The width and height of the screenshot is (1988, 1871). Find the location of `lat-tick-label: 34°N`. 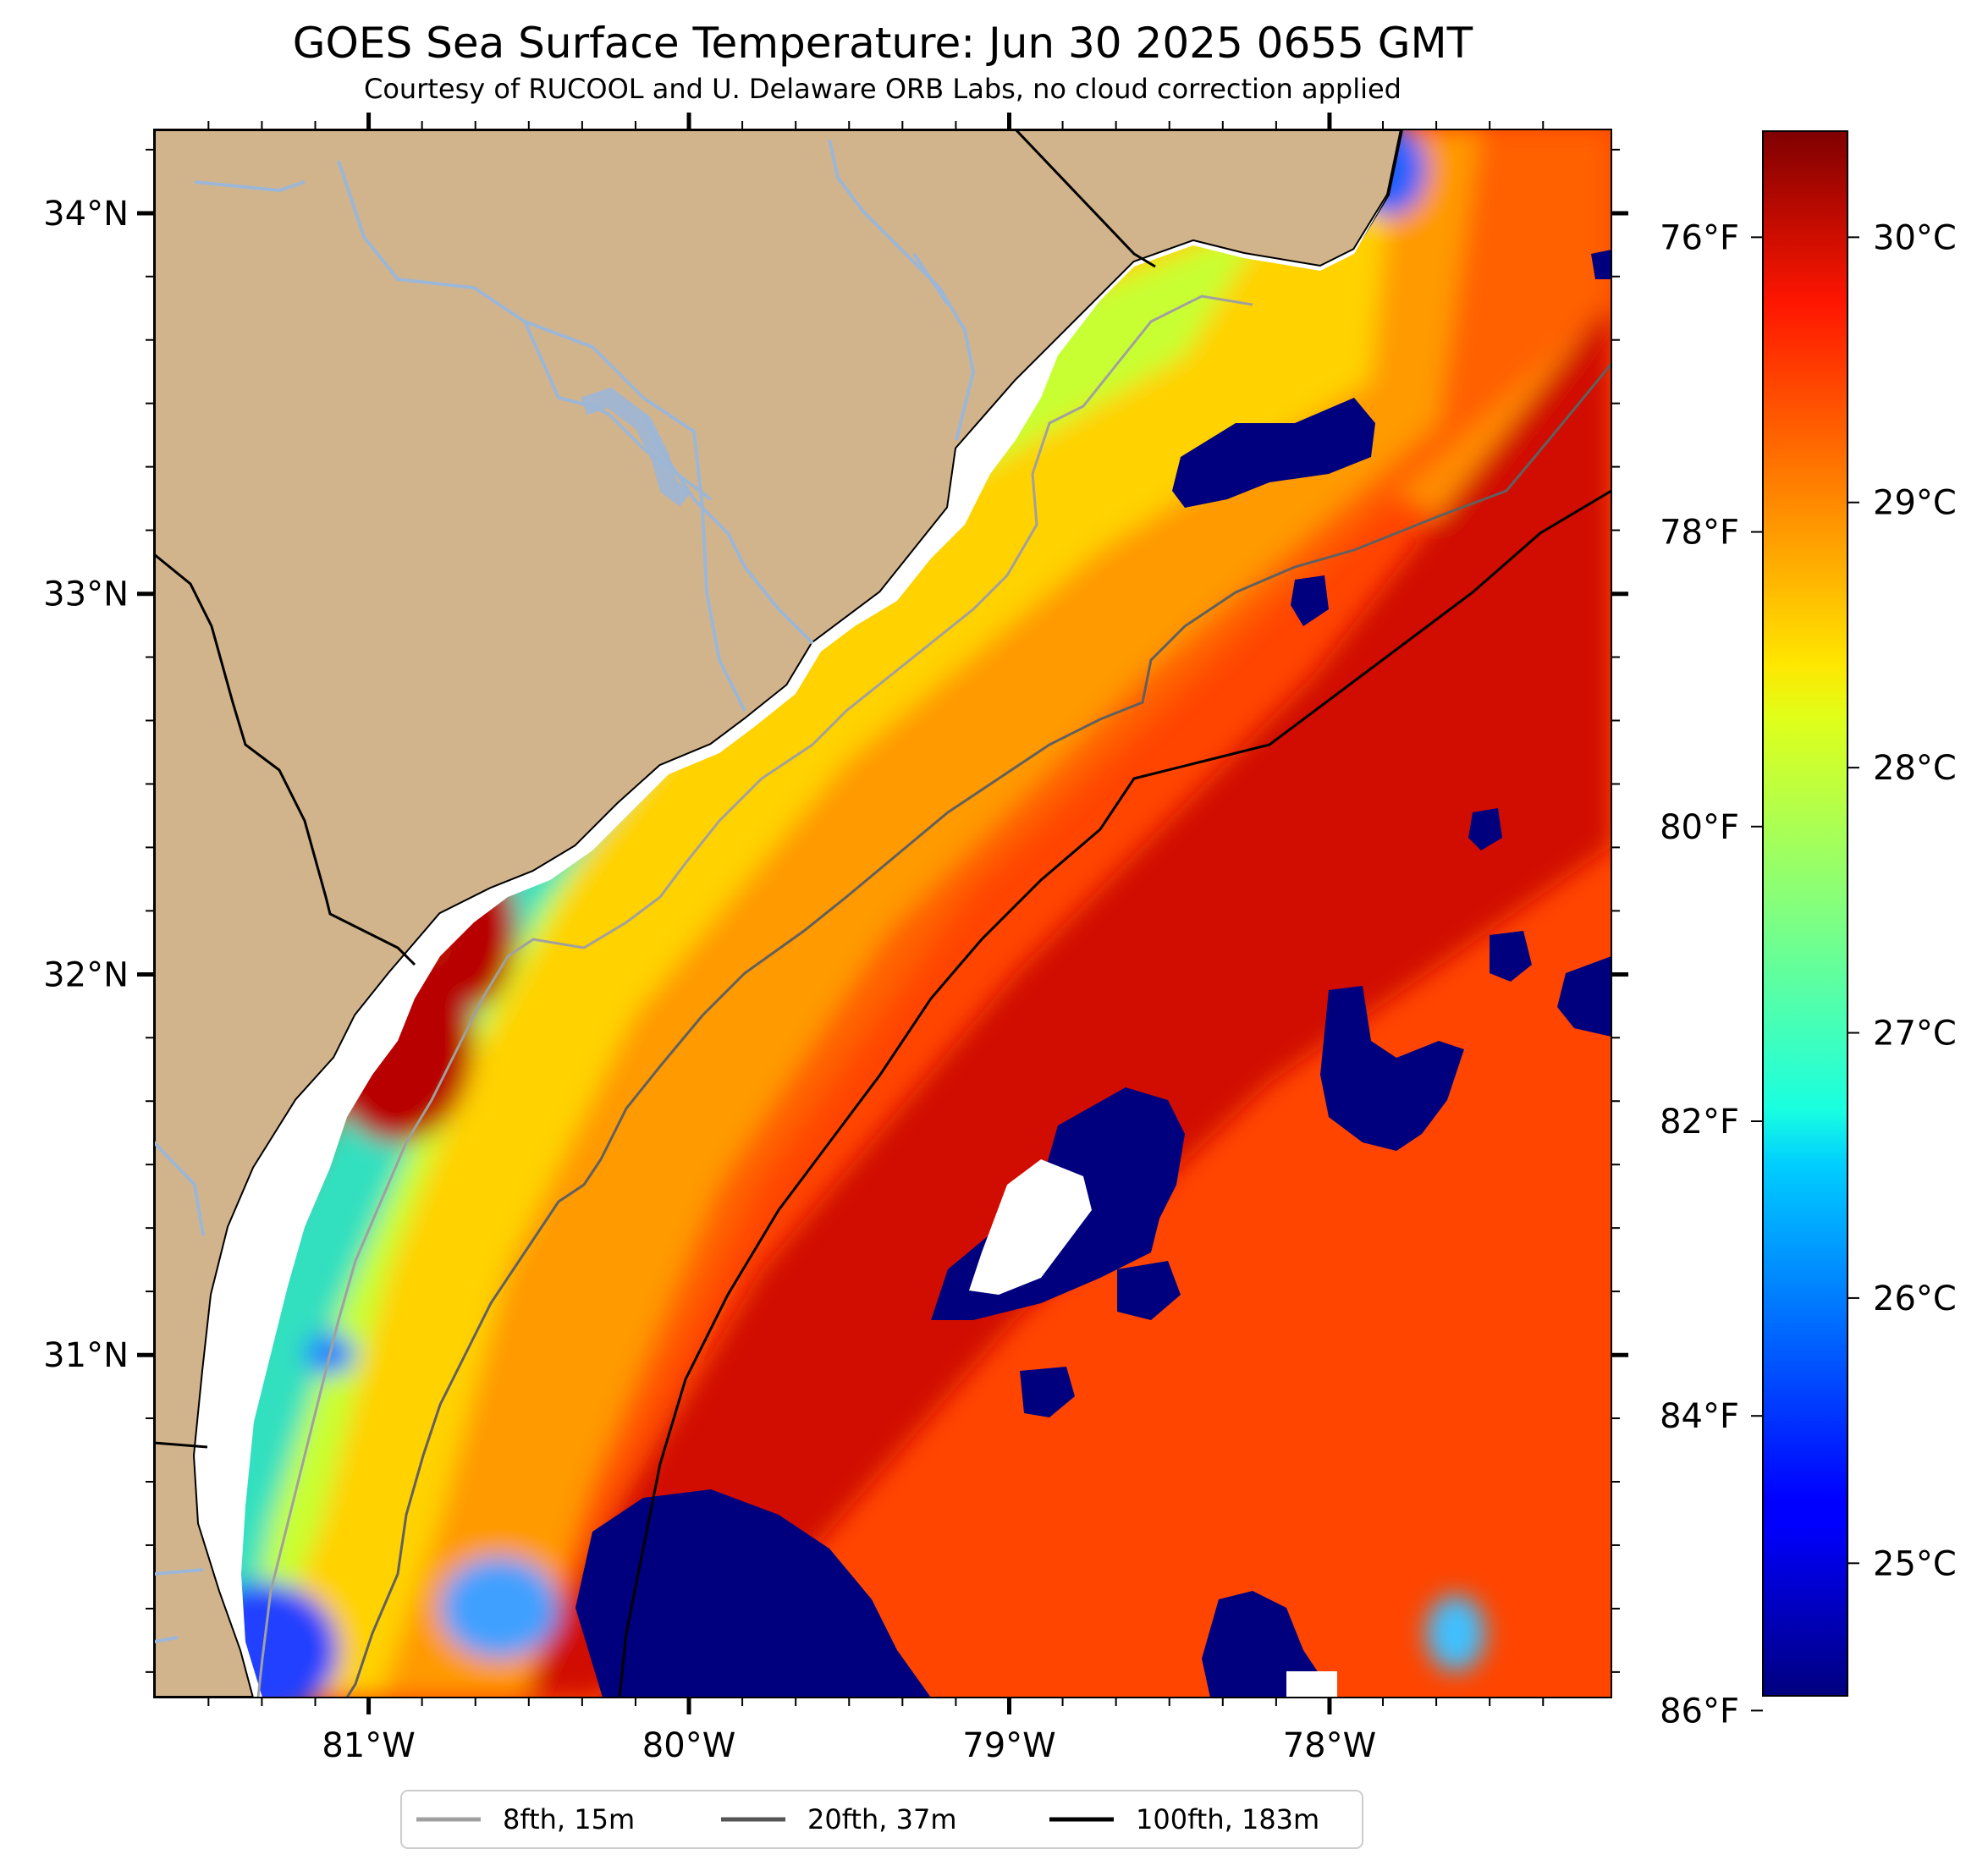

lat-tick-label: 34°N is located at coordinates (86, 215).